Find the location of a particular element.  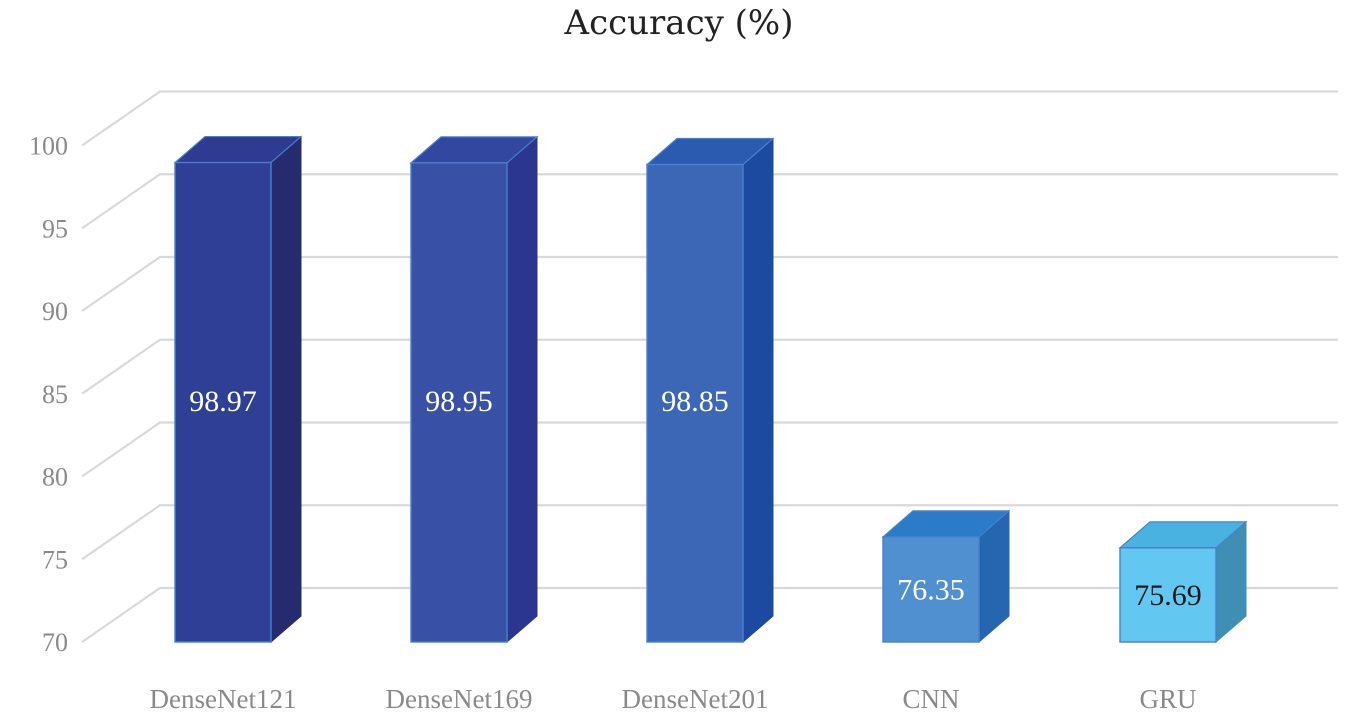

x-category-label: DenseNet169 is located at coordinates (459, 699).